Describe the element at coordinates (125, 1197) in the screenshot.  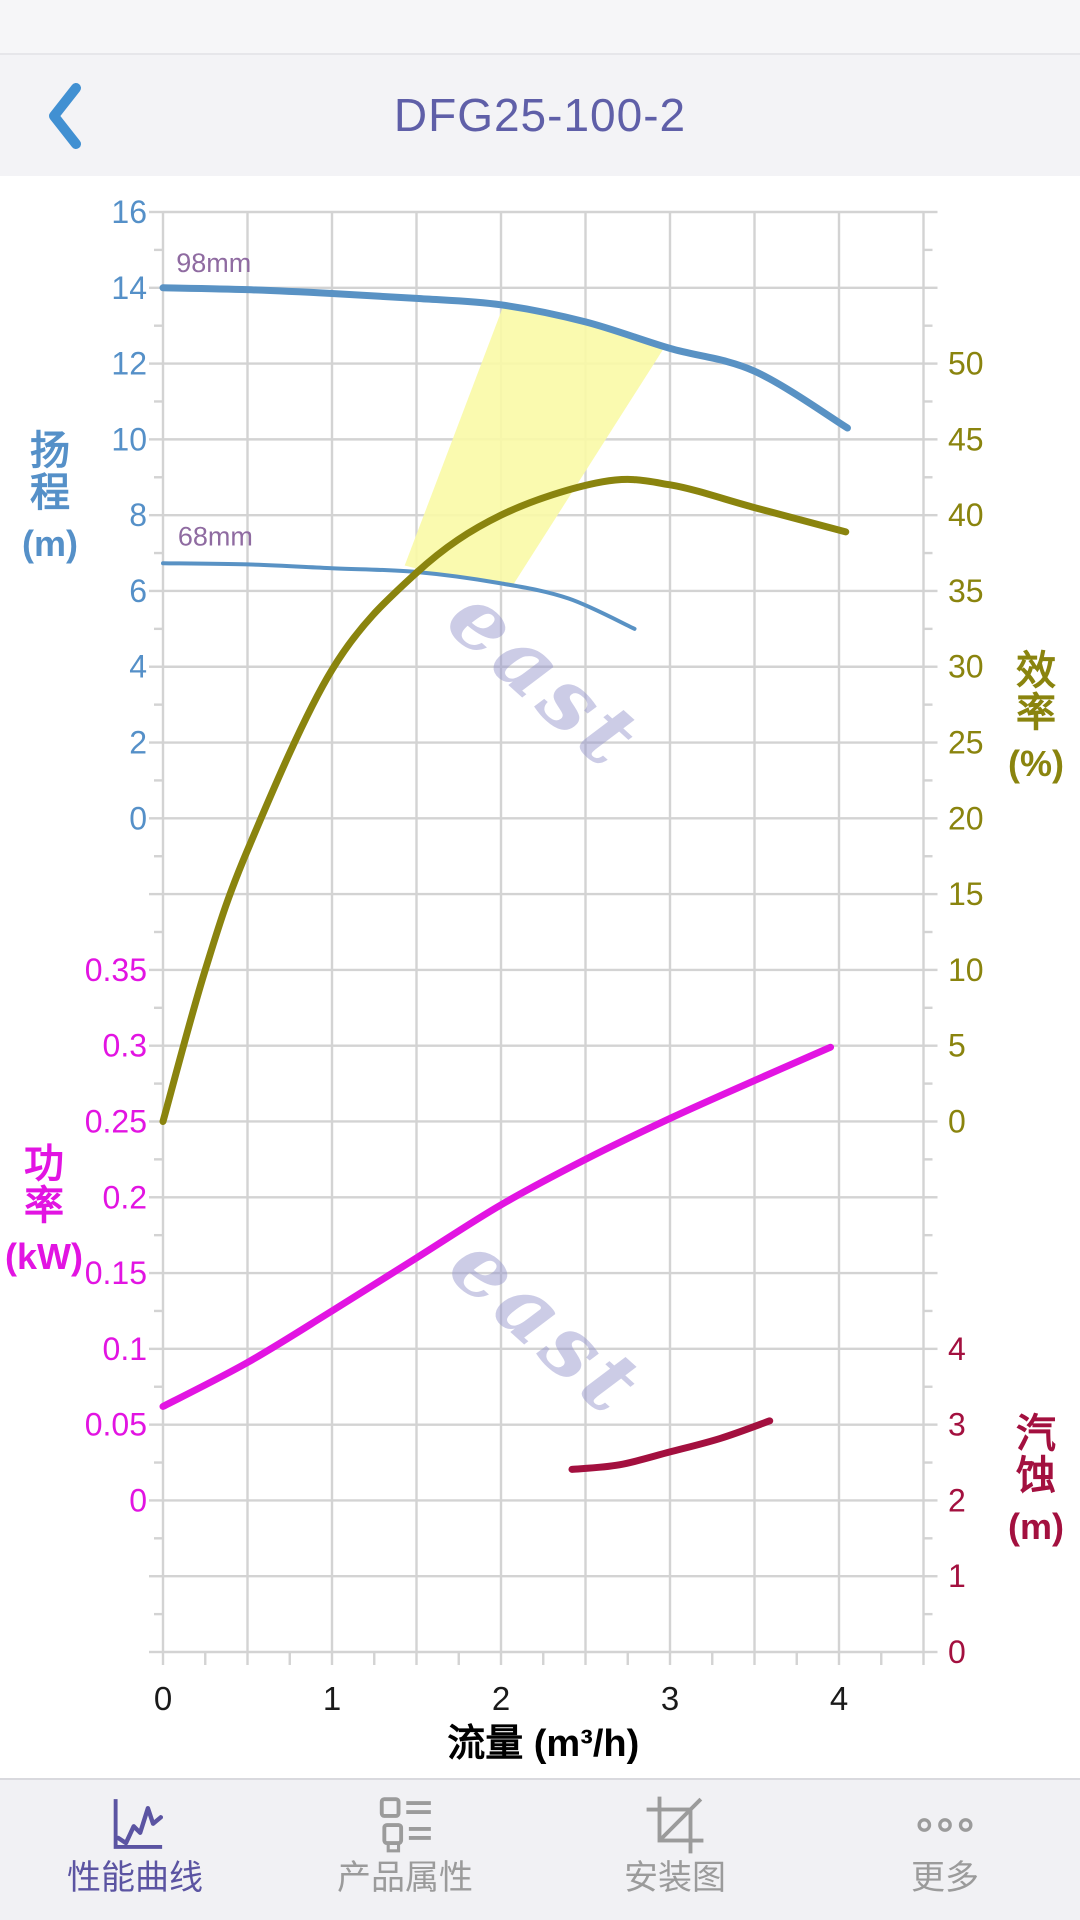
I see `power-tick-label: 0.2` at that location.